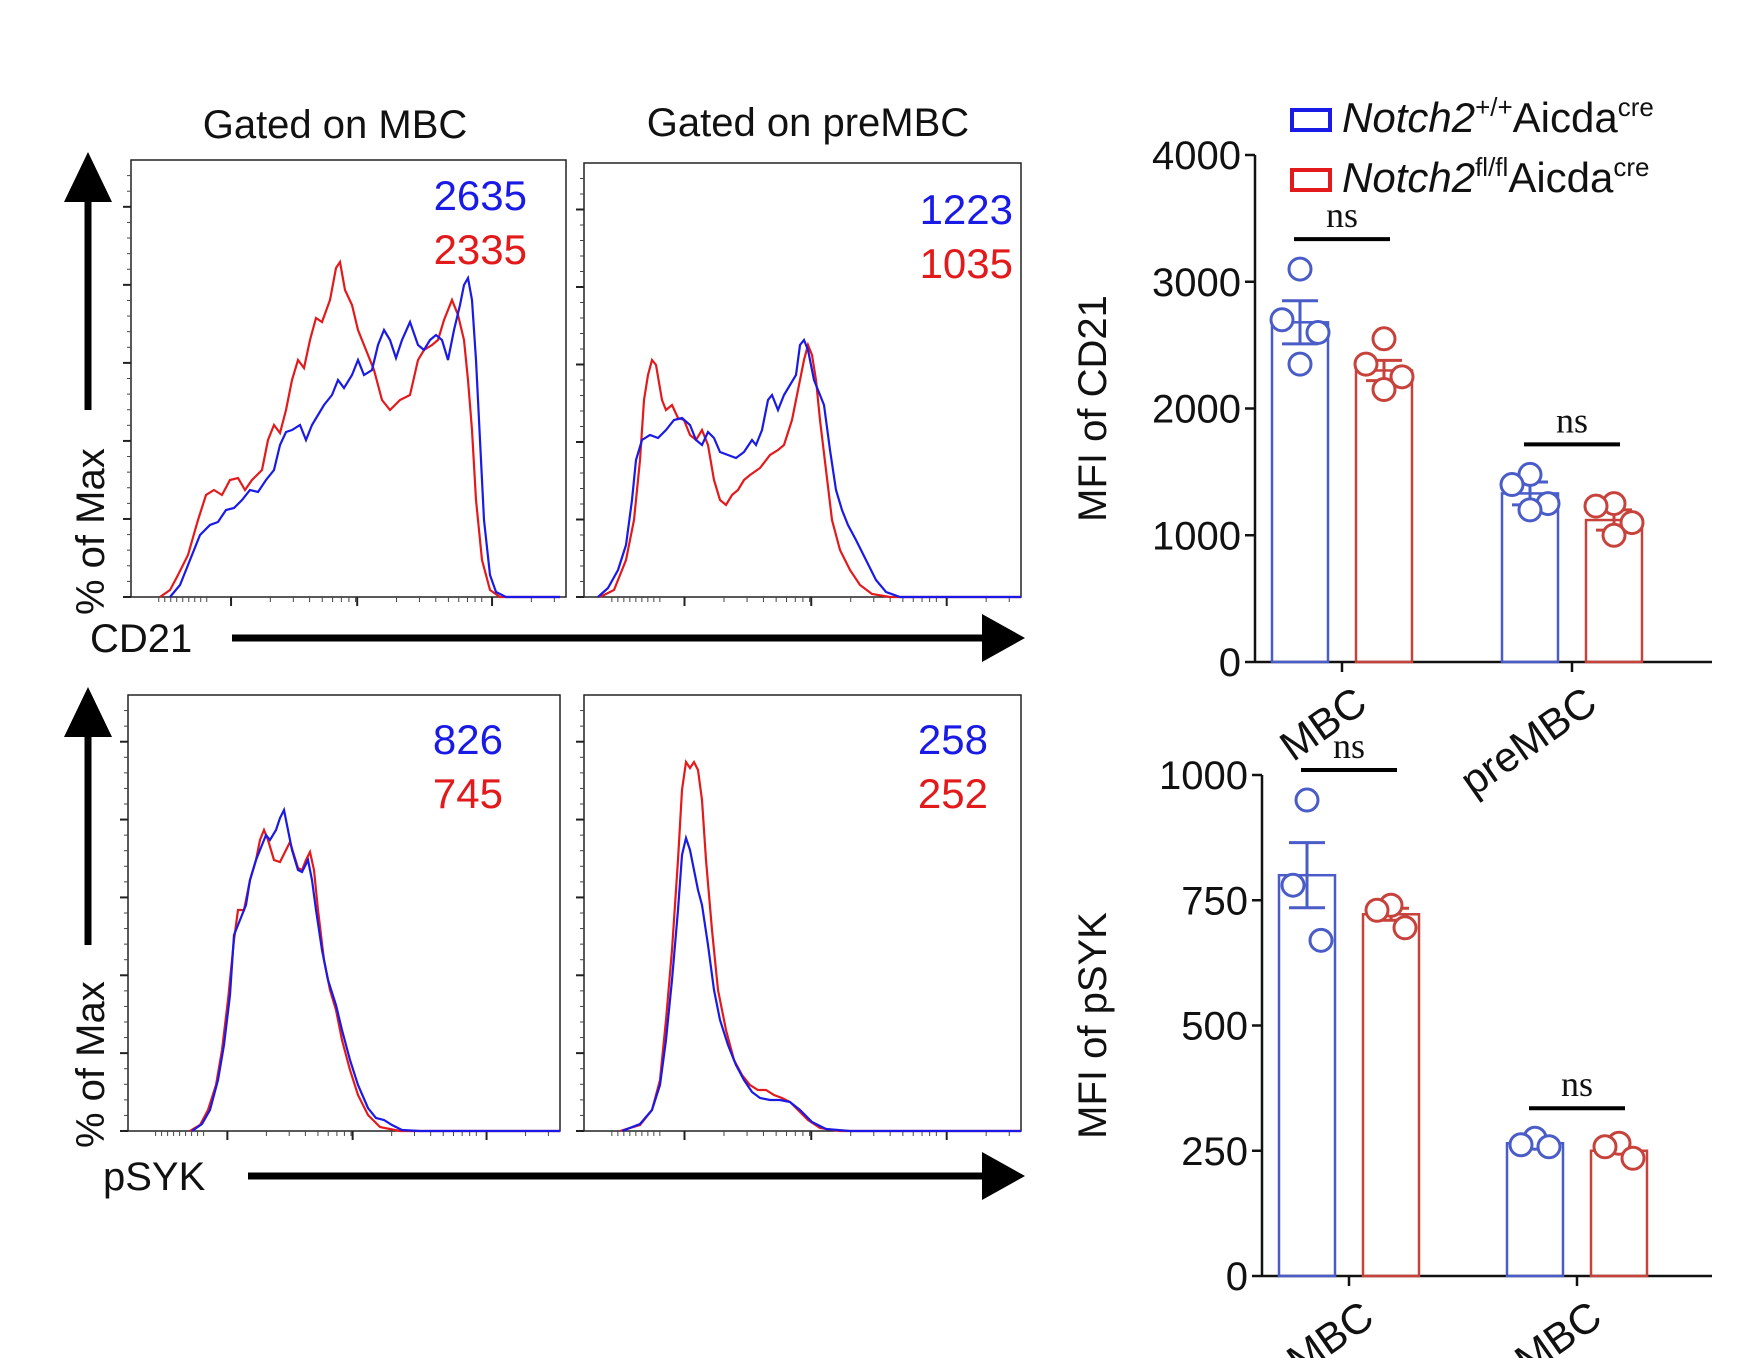  I want to click on x-marker-psyk: pSYK, so click(154, 1177).